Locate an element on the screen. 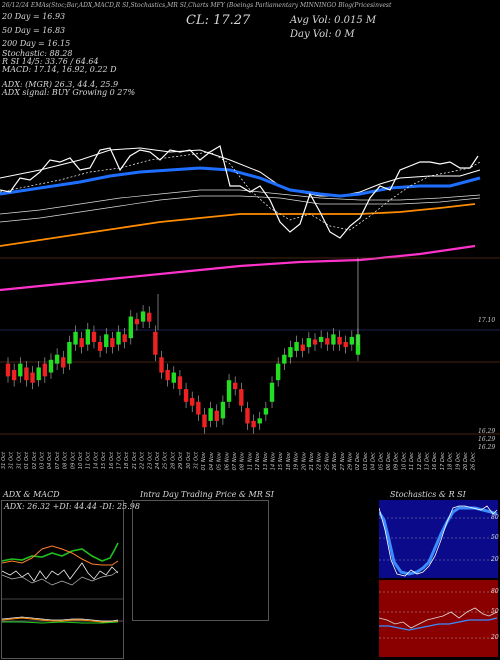  date-tick-label: 10 Dec is located at coordinates (404, 461).